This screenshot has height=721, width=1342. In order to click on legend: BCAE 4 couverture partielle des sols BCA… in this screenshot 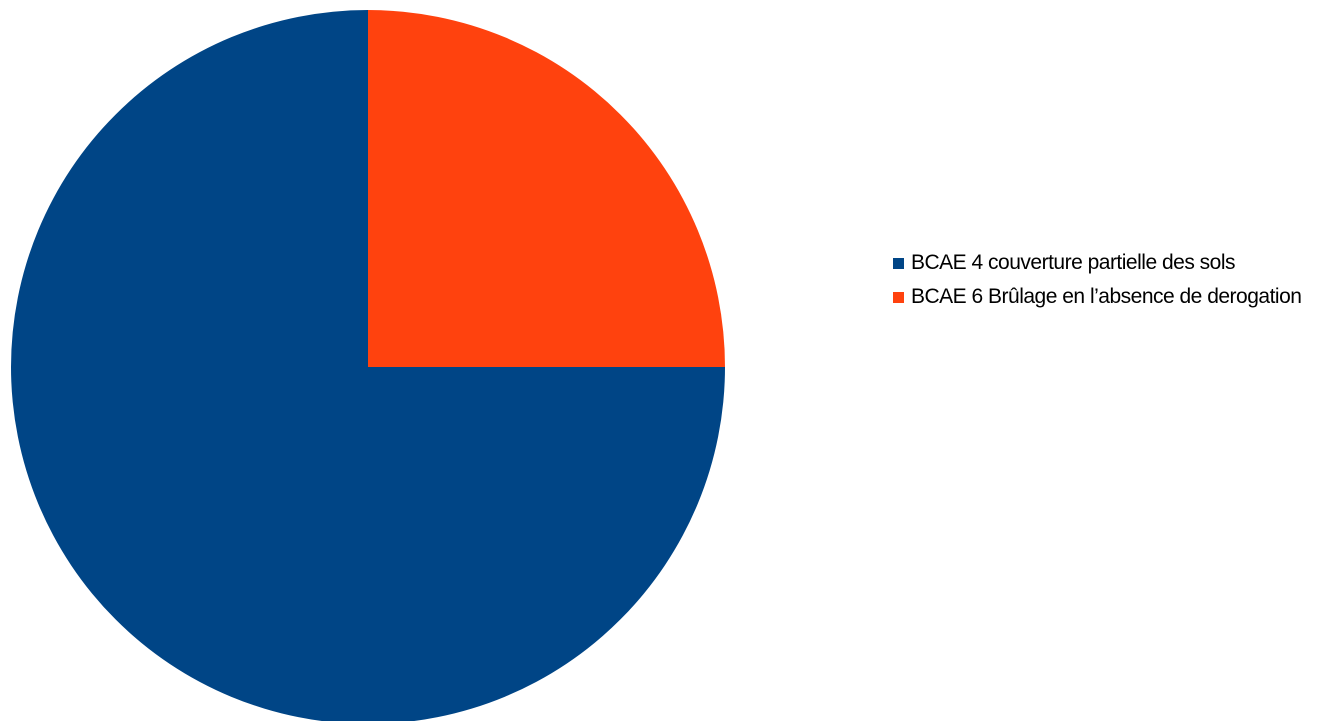, I will do `click(1113, 284)`.